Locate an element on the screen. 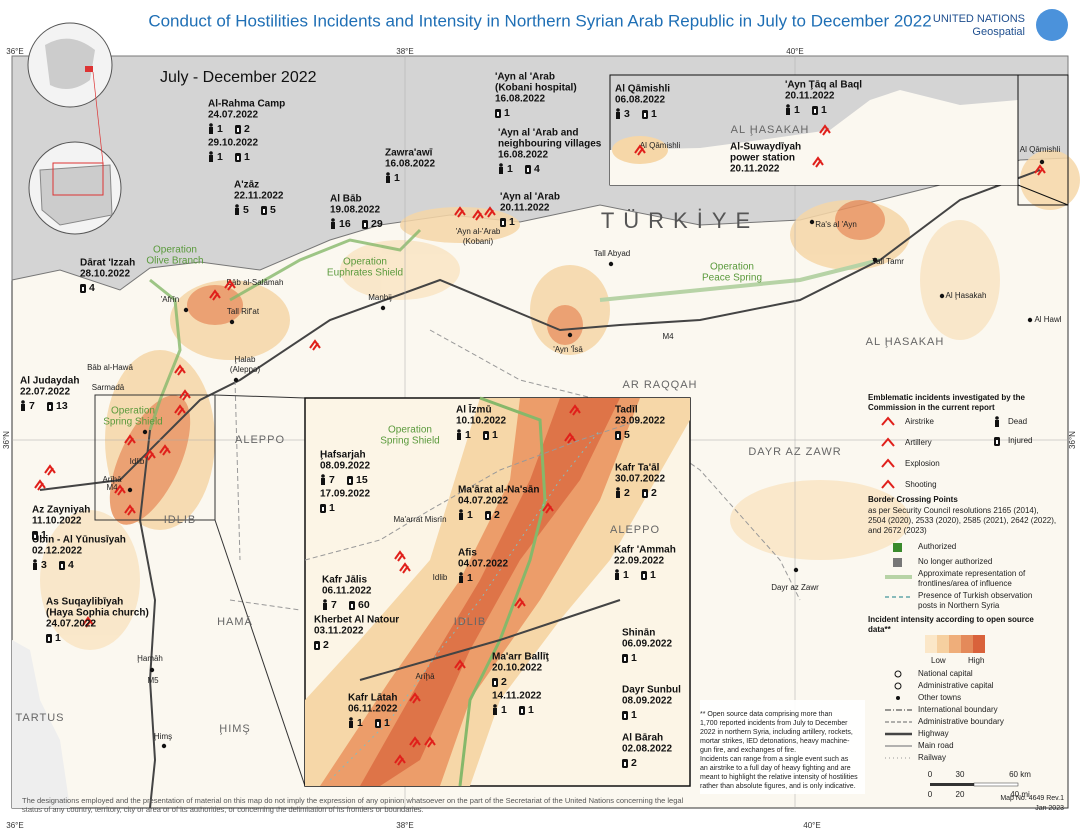  incident-name: Dārat 'Izzah is located at coordinates (107, 263).